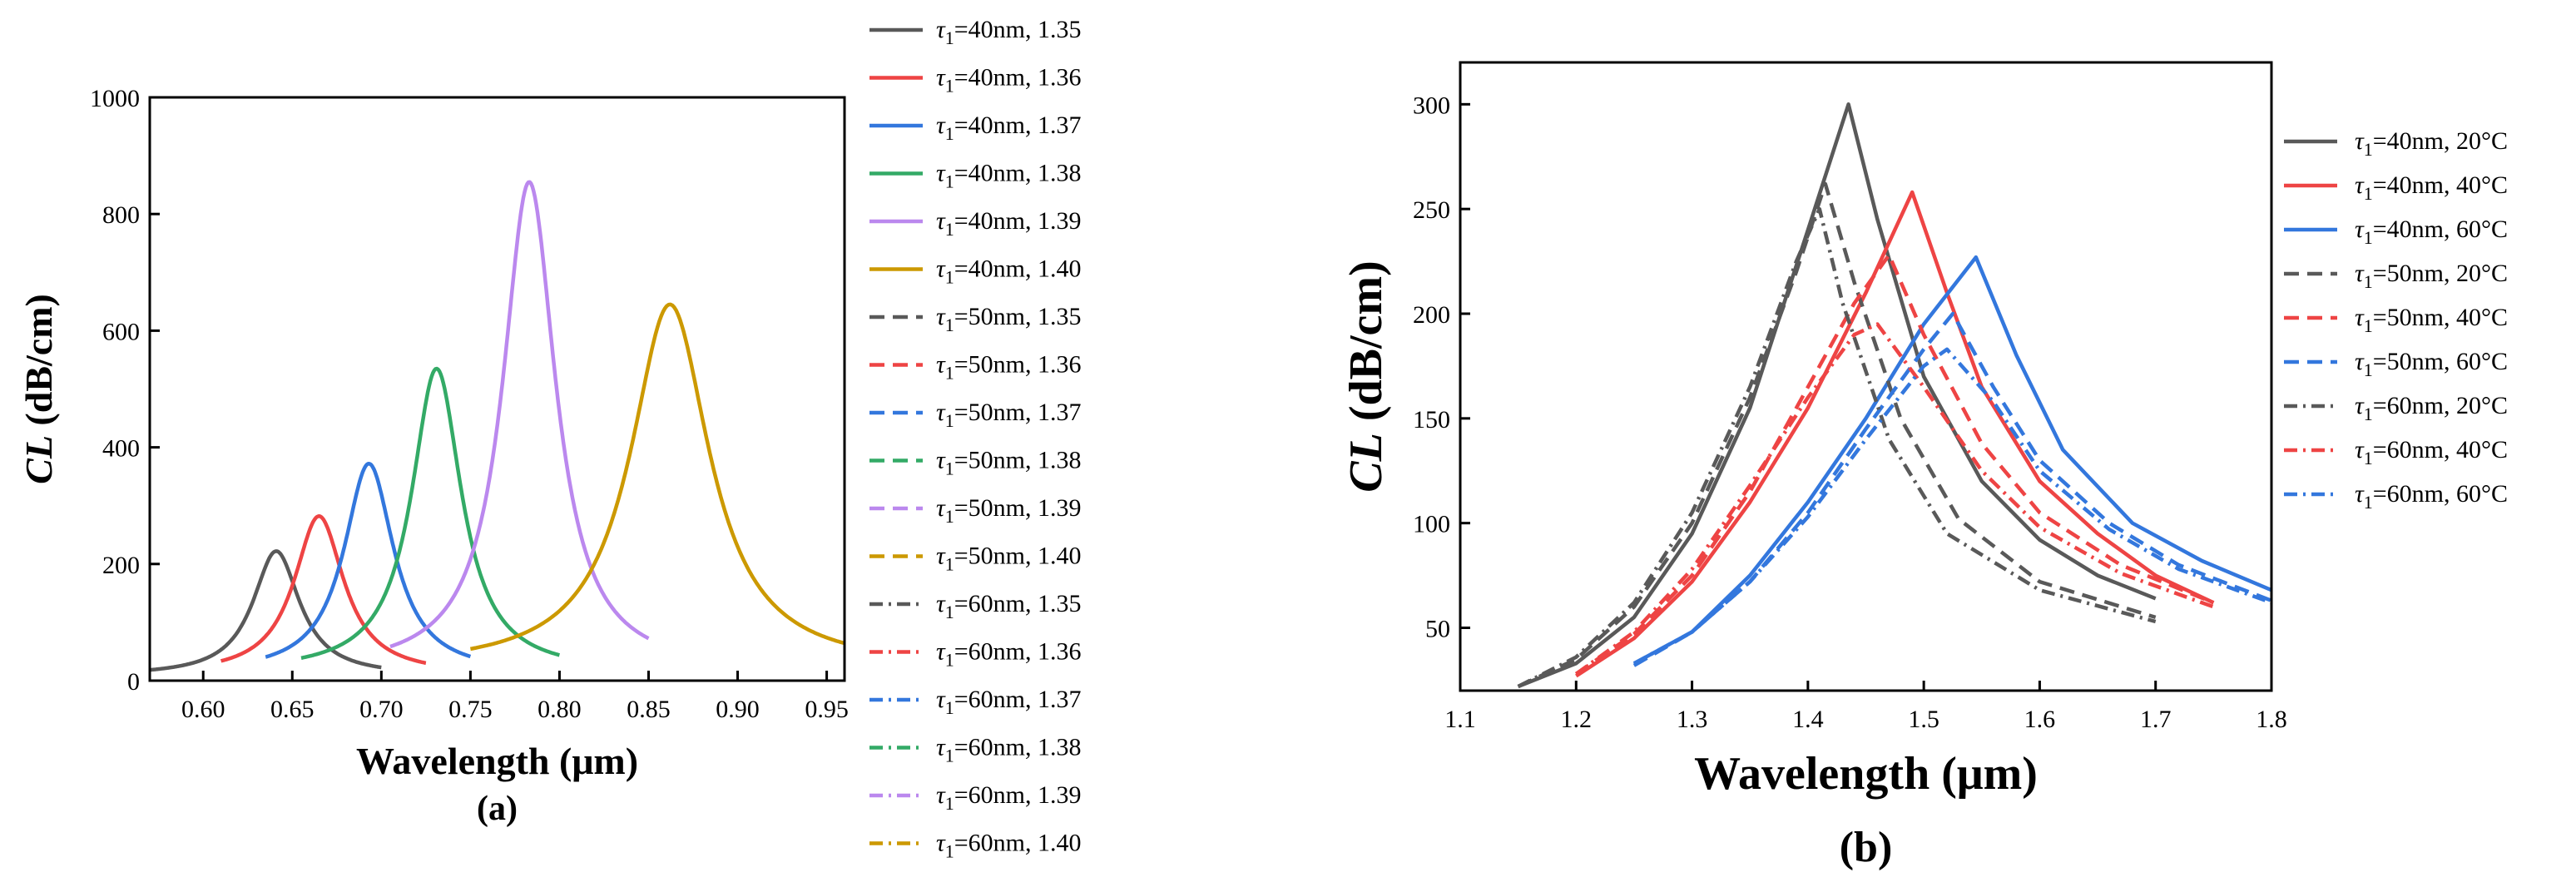 This screenshot has height=887, width=2576. Describe the element at coordinates (1009, 606) in the screenshot. I see `legend-label: τ1=60nm, 1.35` at that location.